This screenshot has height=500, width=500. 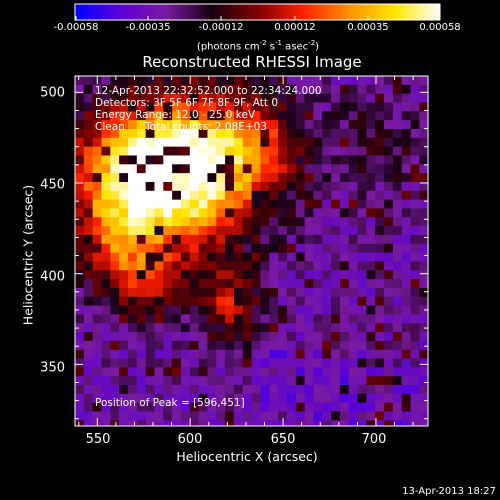 What do you see at coordinates (190, 439) in the screenshot?
I see `x-tick-label: 600` at bounding box center [190, 439].